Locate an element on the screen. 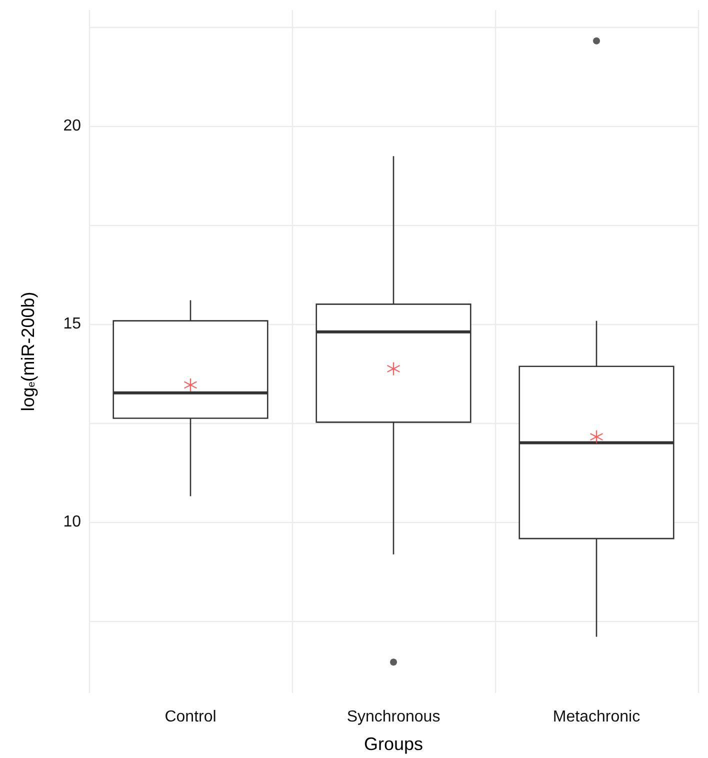 Image resolution: width=708 pixels, height=758 pixels. x-tick-label: Synchronous is located at coordinates (393, 717).